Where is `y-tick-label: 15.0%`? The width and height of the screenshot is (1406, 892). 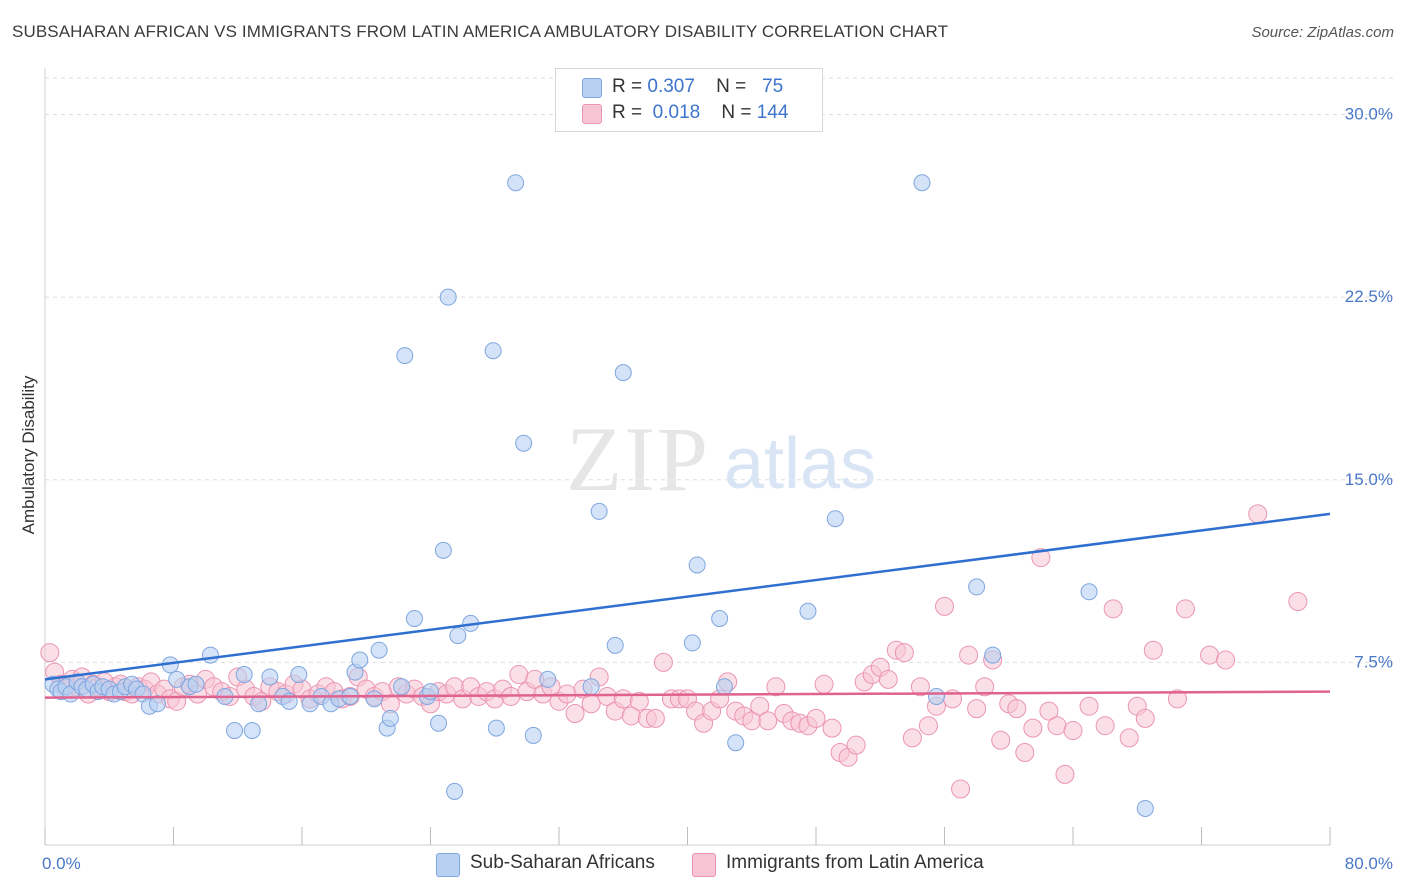 y-tick-label: 15.0% is located at coordinates (1369, 479).